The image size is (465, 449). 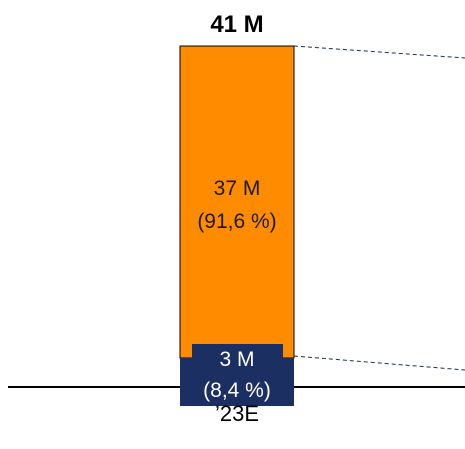 What do you see at coordinates (237, 375) in the screenshot?
I see `bar-segment-lower` at bounding box center [237, 375].